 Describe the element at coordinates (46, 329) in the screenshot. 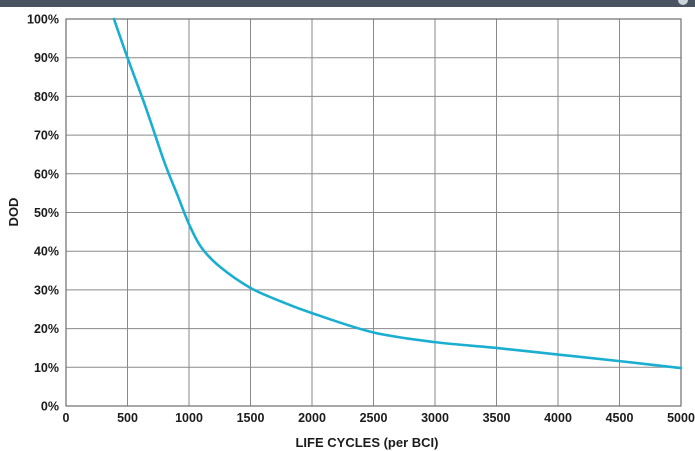

I see `y-tick-label: 20%` at that location.